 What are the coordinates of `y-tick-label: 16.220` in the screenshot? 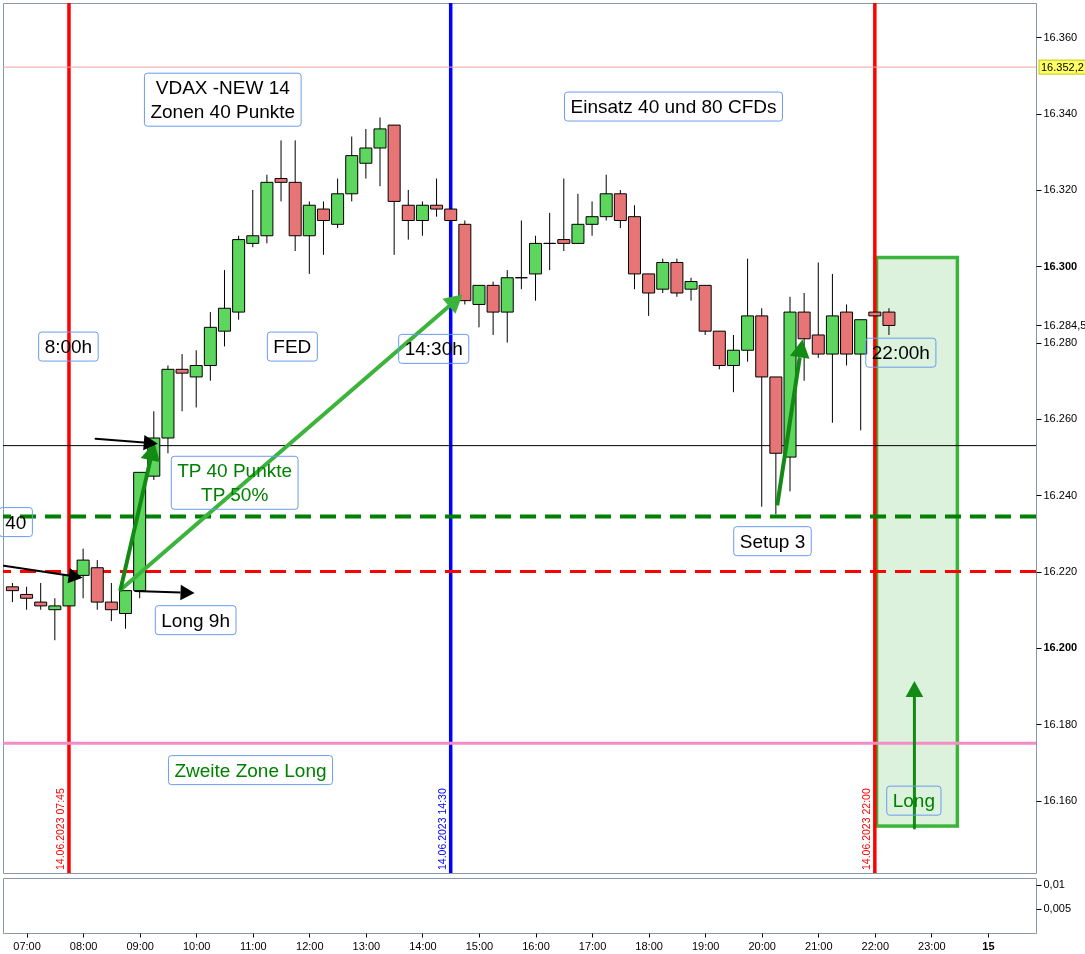 It's located at (1060, 571).